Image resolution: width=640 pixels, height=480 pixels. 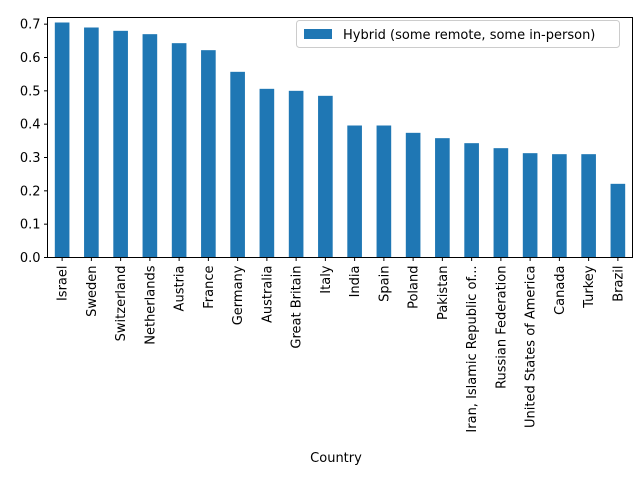 I want to click on y-tick-label: 0.7, so click(x=30, y=25).